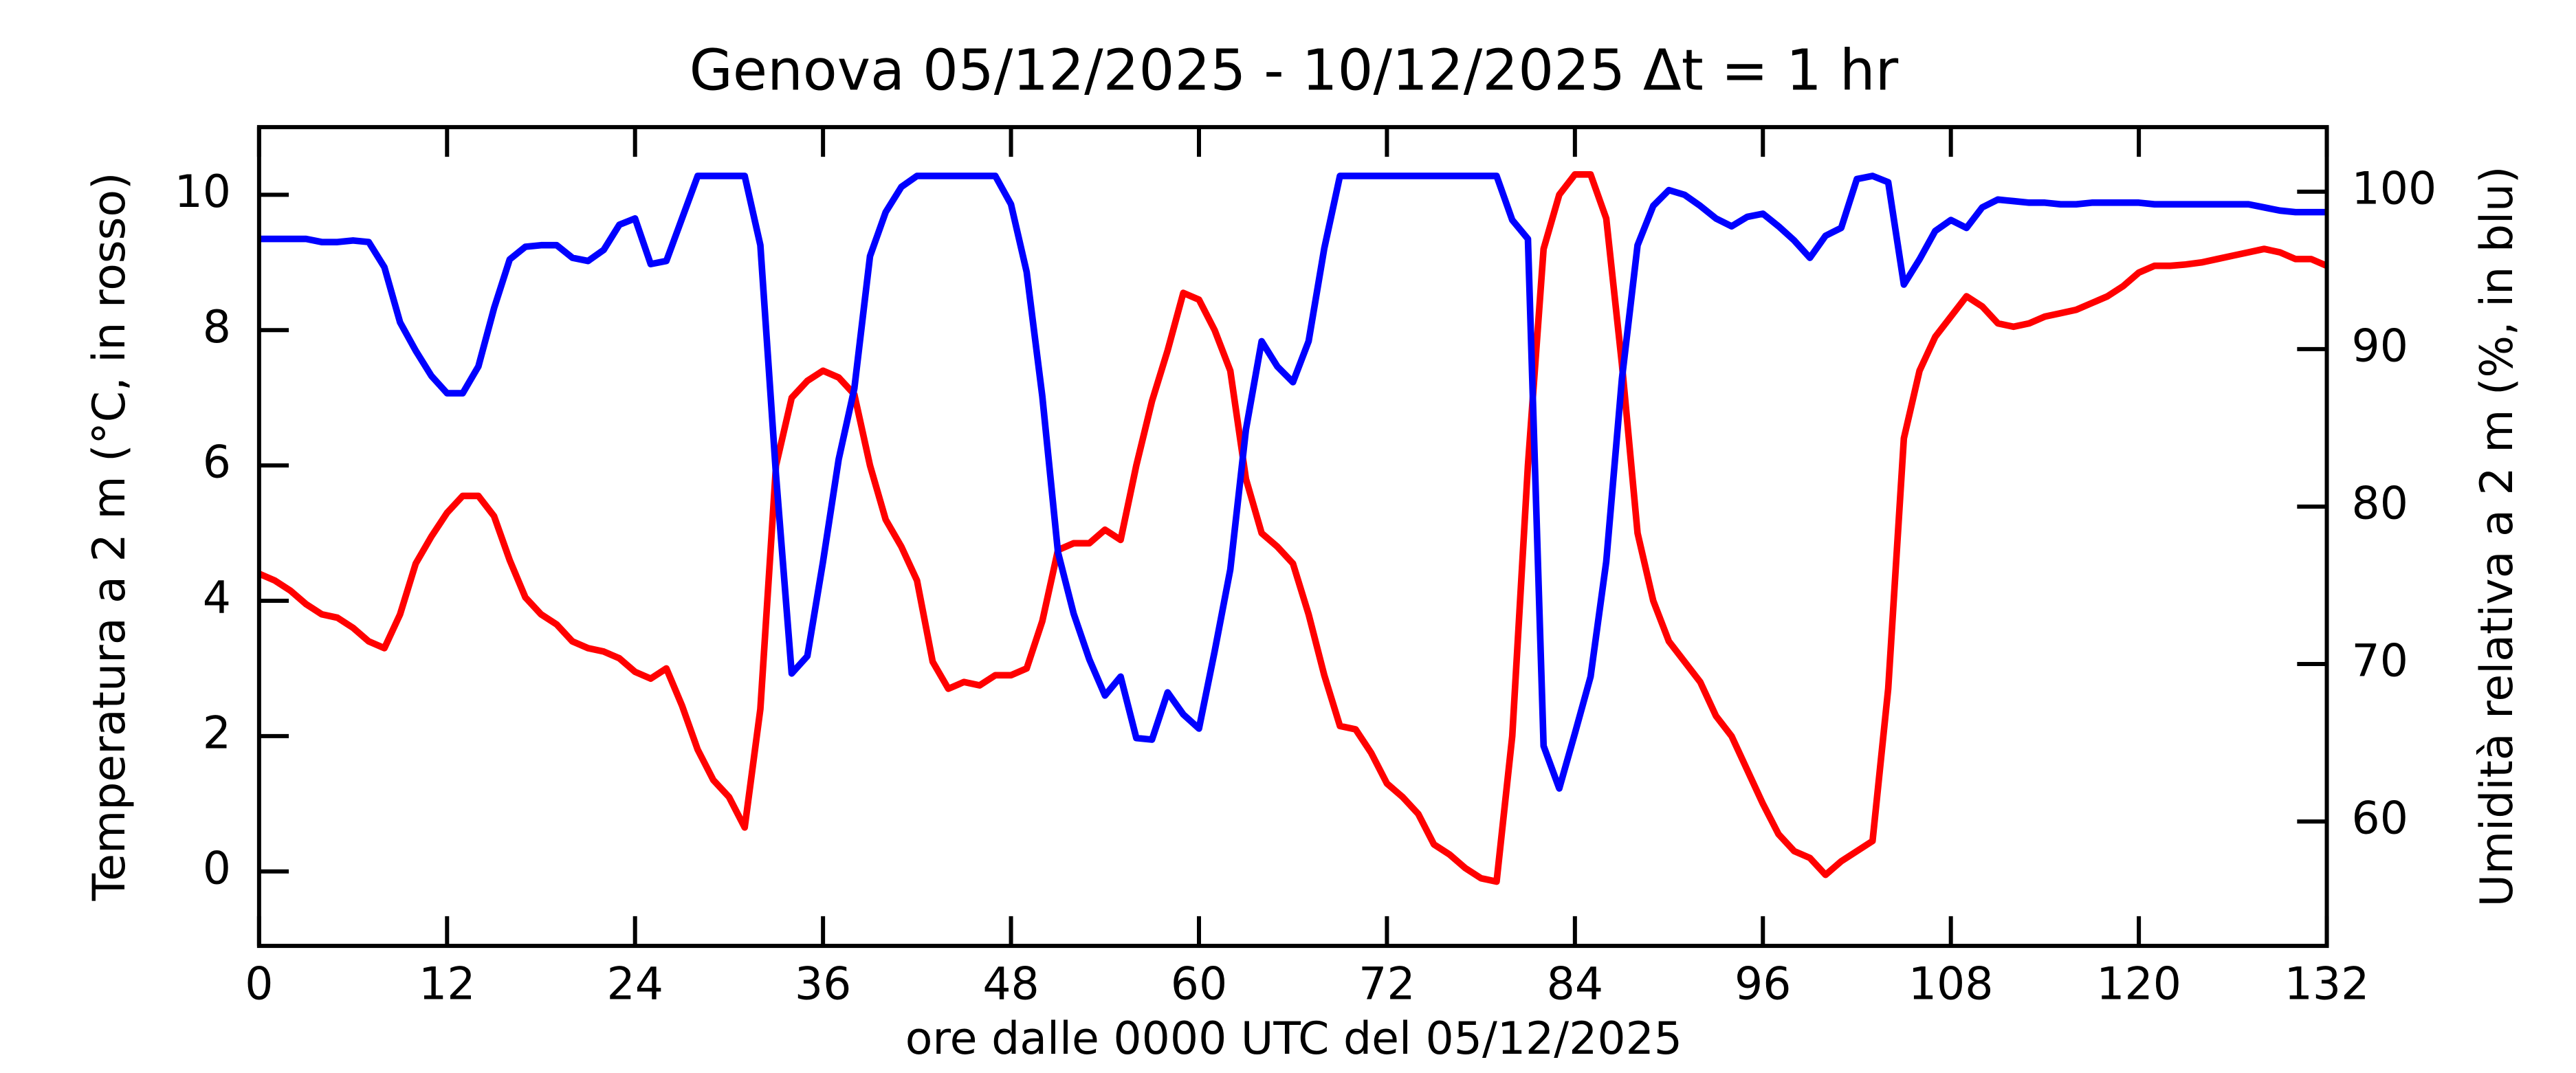  Describe the element at coordinates (2138, 984) in the screenshot. I see `x-tick-label: 120` at that location.